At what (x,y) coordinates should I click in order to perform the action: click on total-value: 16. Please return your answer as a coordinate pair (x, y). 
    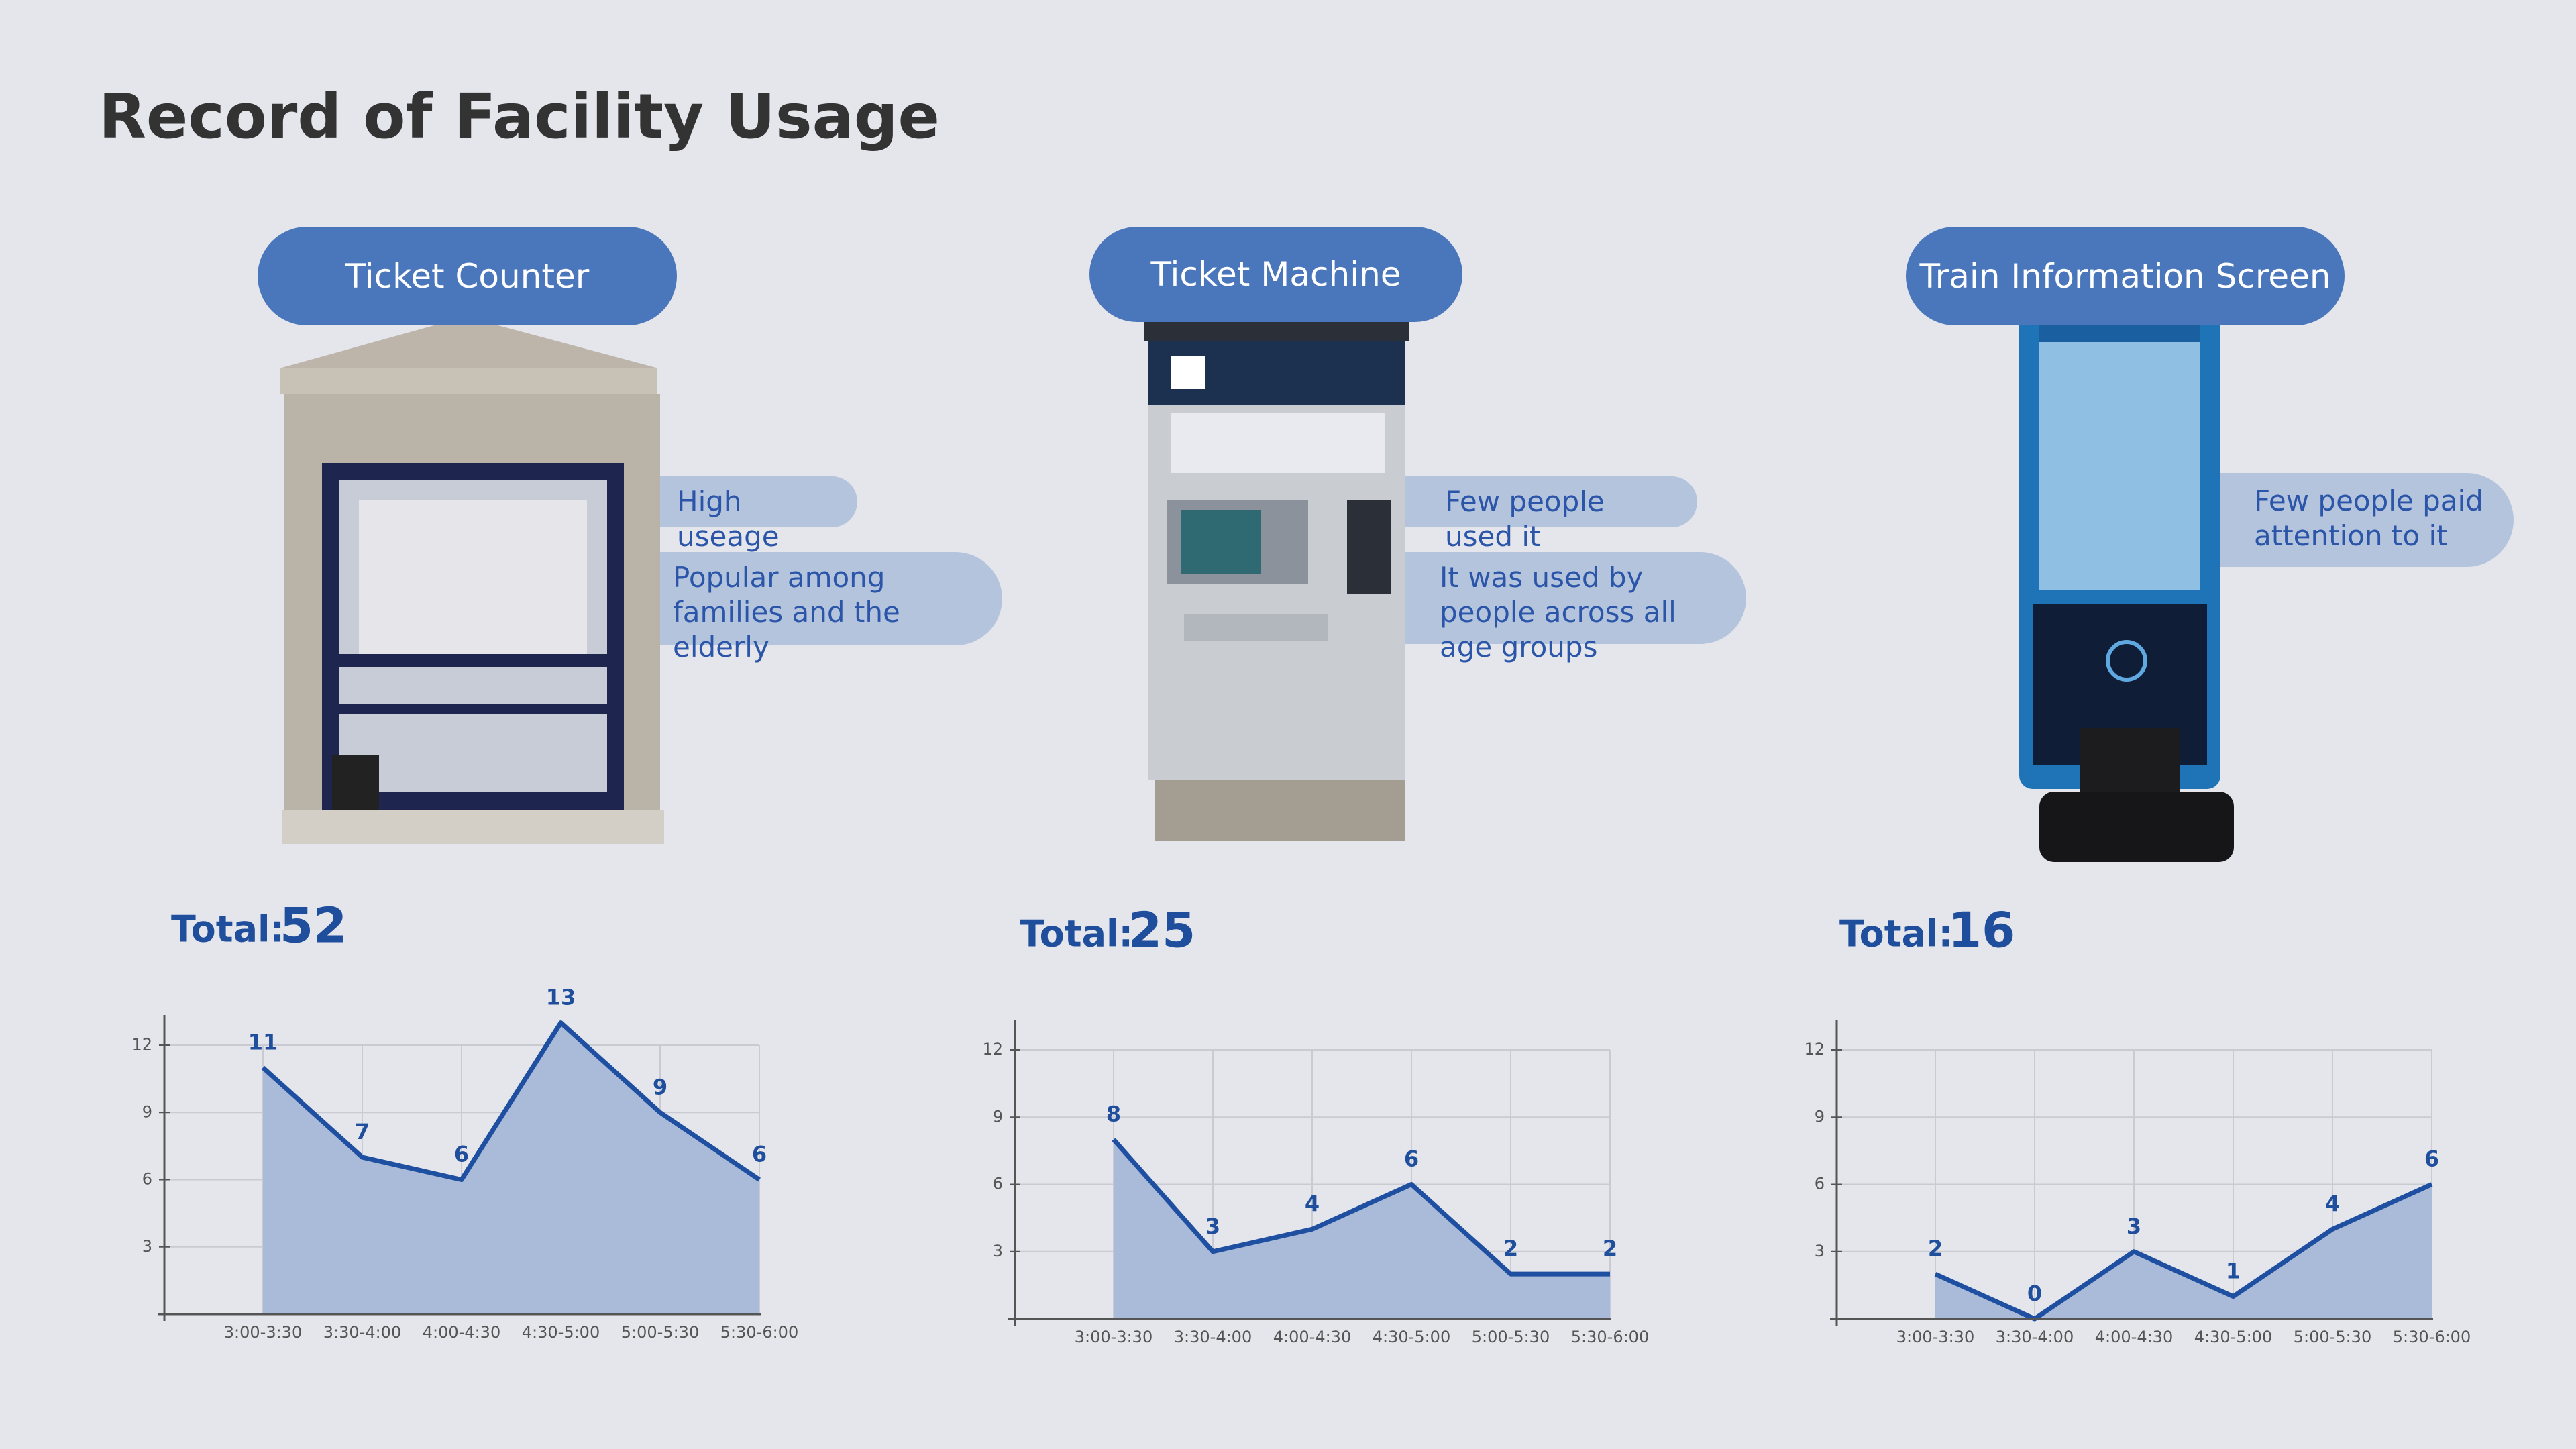
    Looking at the image, I should click on (1981, 930).